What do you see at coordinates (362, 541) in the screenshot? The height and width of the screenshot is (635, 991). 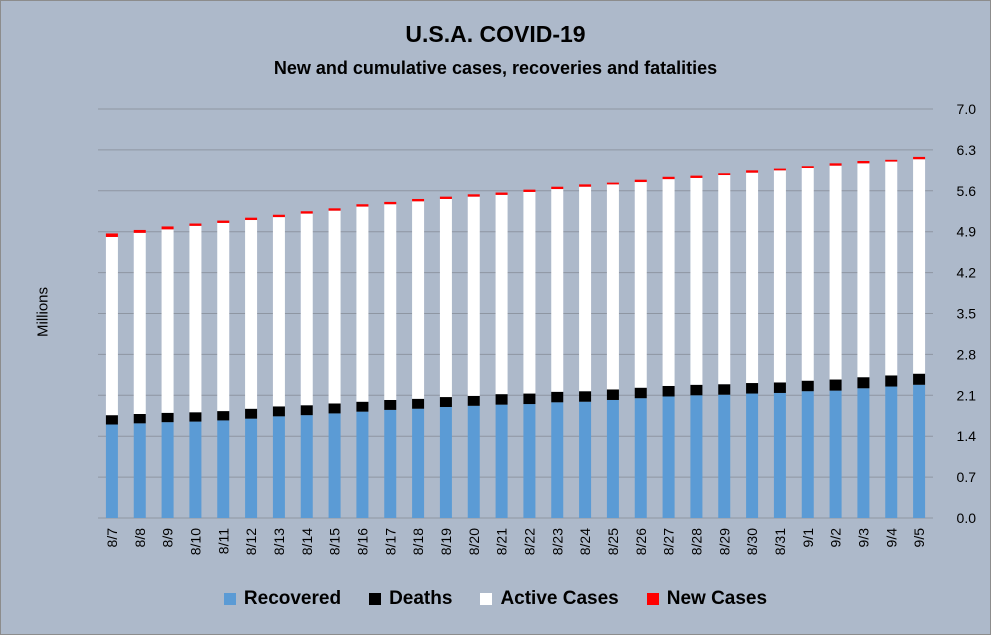 I see `x-tick-label: 8/16` at bounding box center [362, 541].